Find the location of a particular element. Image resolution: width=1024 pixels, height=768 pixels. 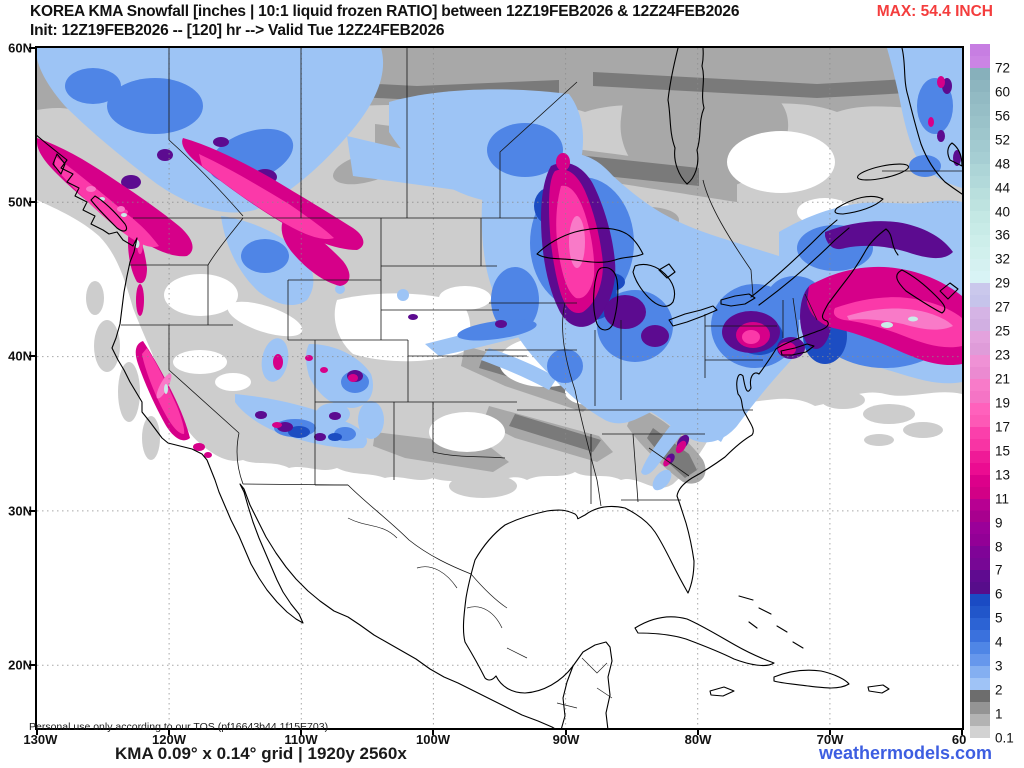

mexico-borders-layer is located at coordinates (480, 613).